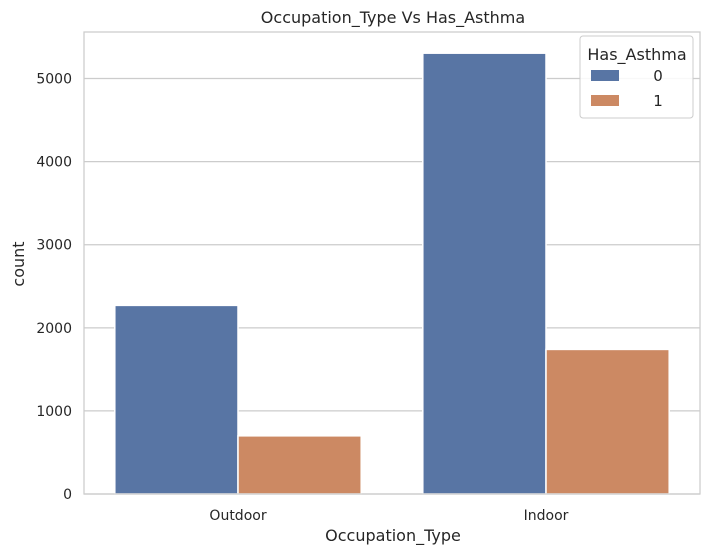 The image size is (715, 556). What do you see at coordinates (54, 246) in the screenshot?
I see `y-tick-label: 3000` at bounding box center [54, 246].